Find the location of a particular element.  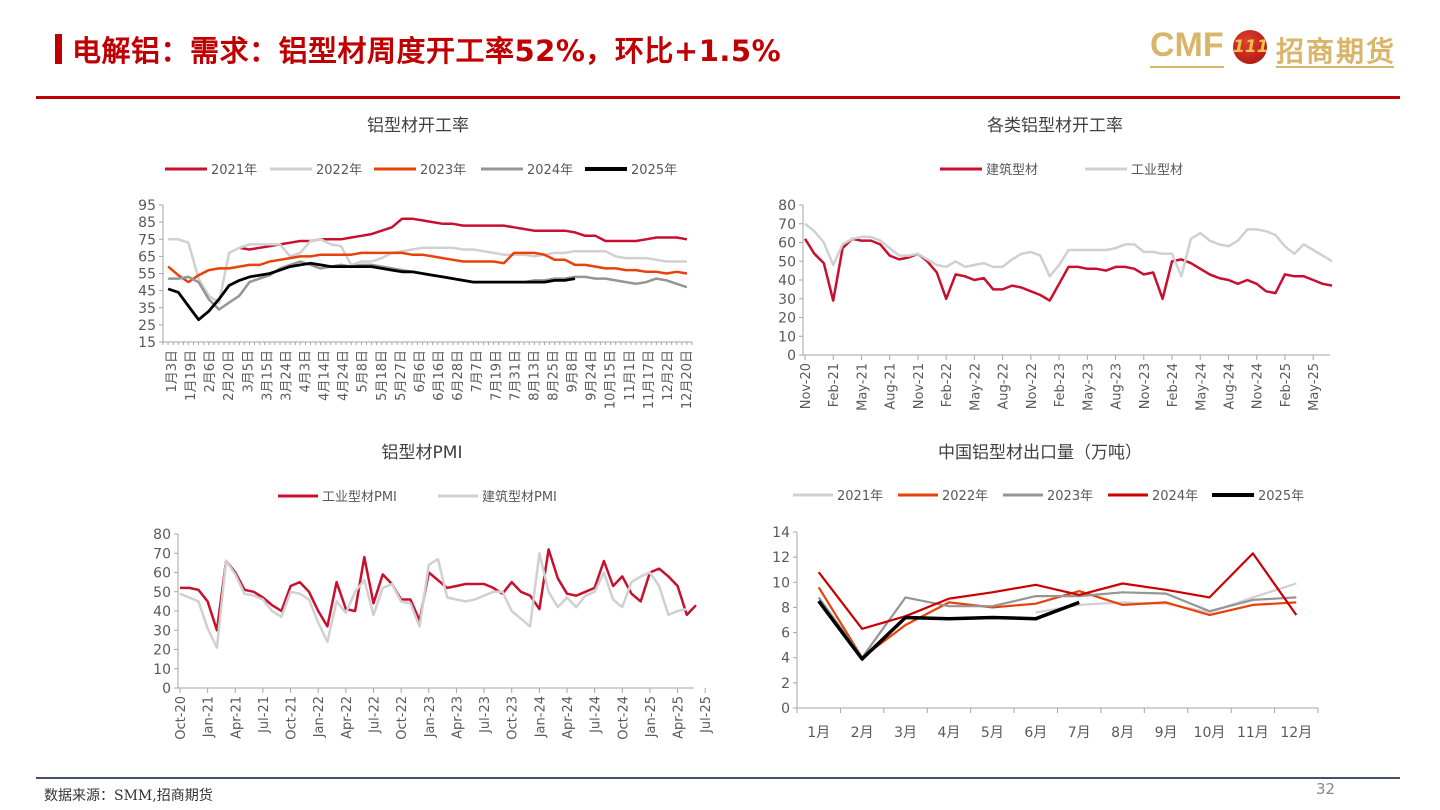

x-tick-label: May-21 is located at coordinates (862, 387).